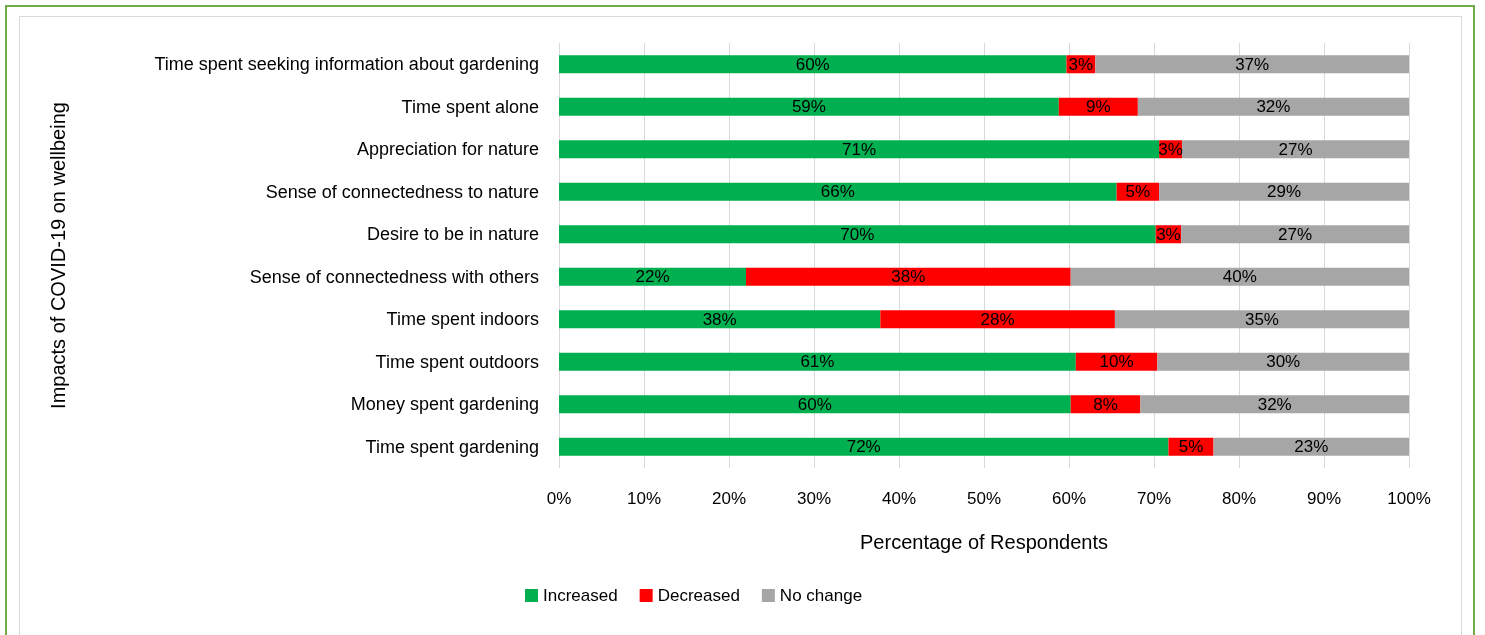  I want to click on x-tick-label: 40%, so click(899, 498).